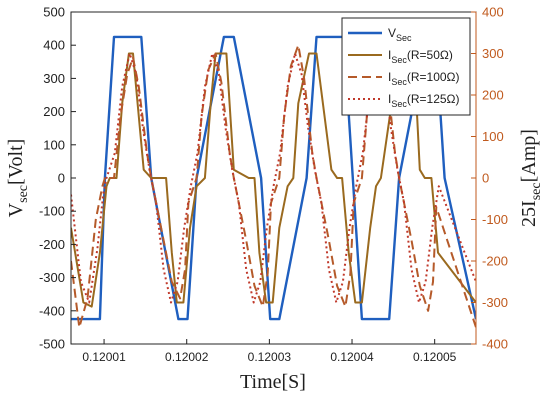  Describe the element at coordinates (52, 244) in the screenshot. I see `left-tick-label: -200` at that location.